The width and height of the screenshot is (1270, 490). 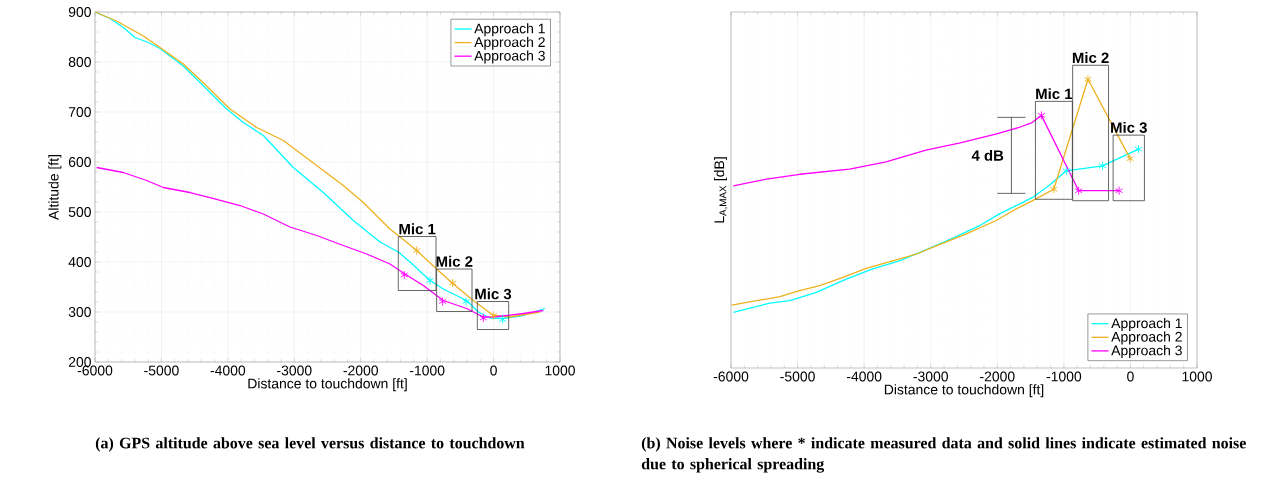 What do you see at coordinates (55, 187) in the screenshot?
I see `y-axis-title: Altitude [ft]` at bounding box center [55, 187].